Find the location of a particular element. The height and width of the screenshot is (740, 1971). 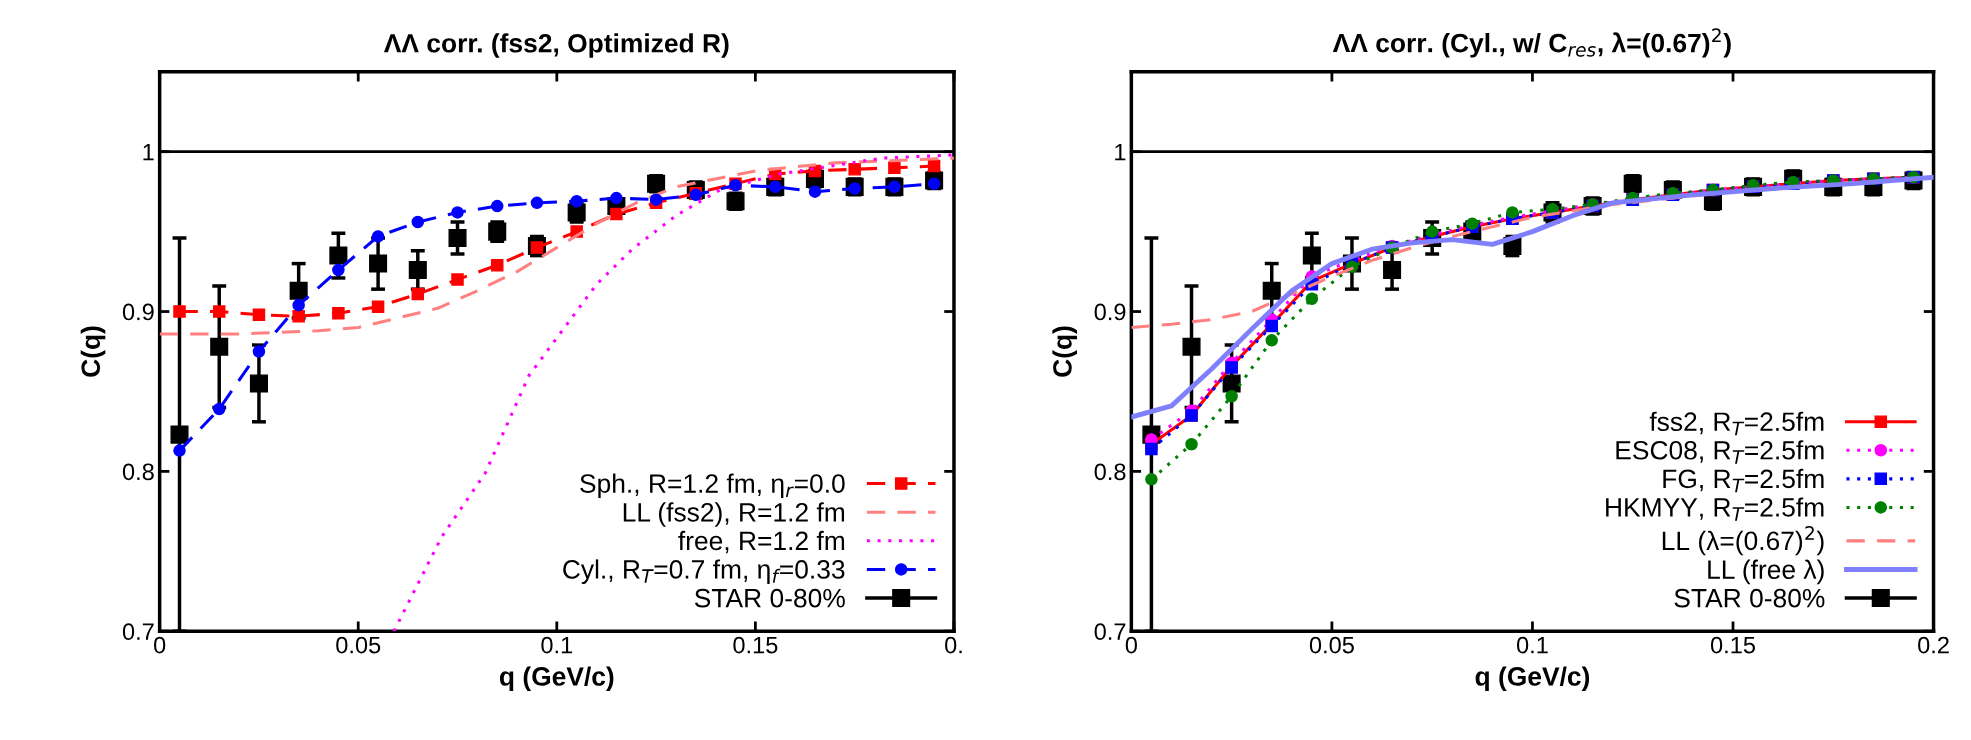

legend-label: LL (λ=(0.67)$^{2}$) is located at coordinates (1743, 541).